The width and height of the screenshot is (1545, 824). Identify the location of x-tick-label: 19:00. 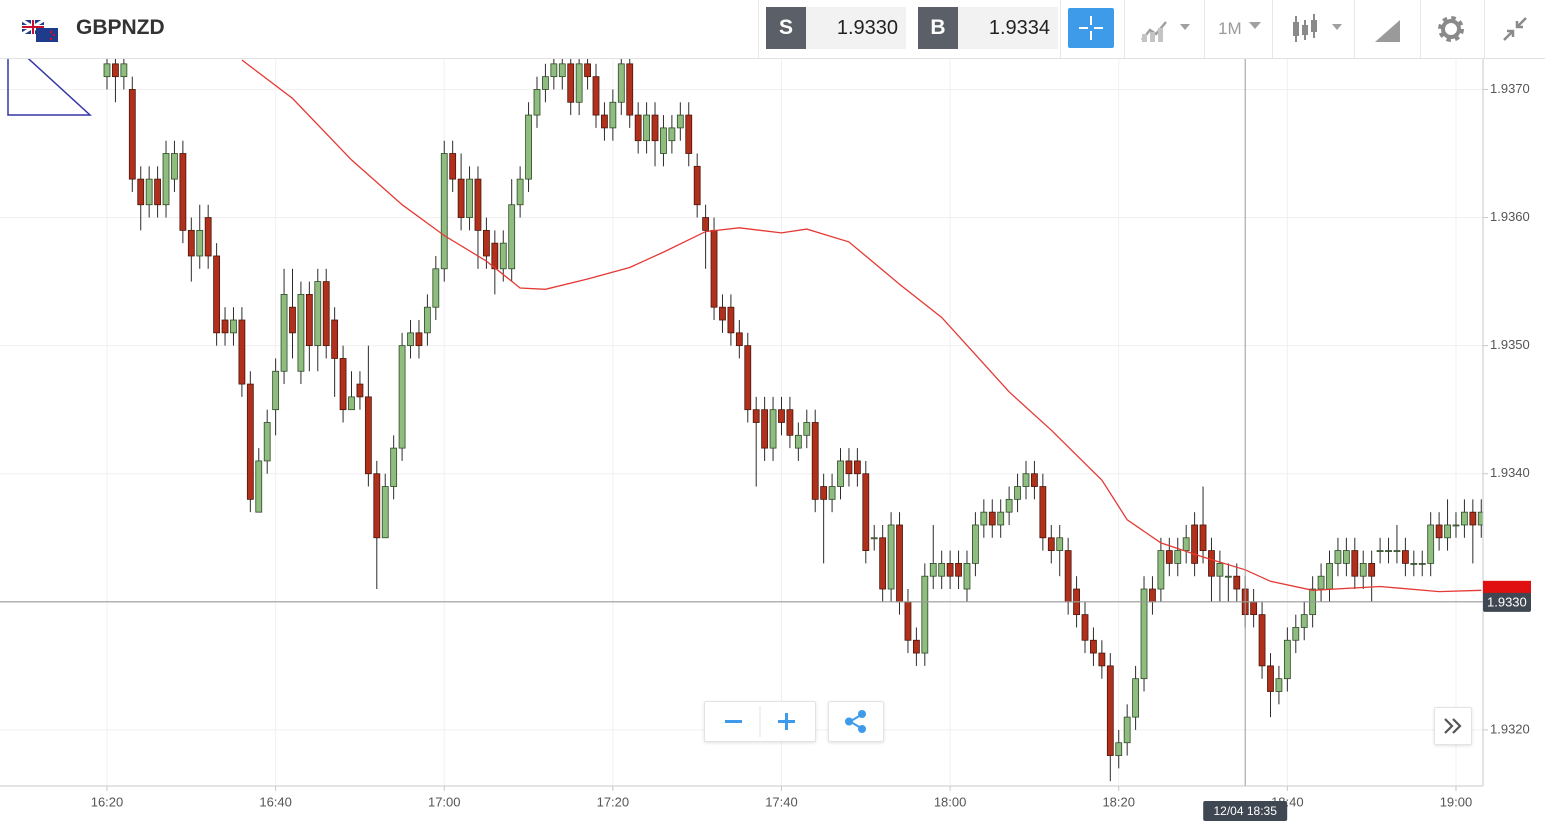
(1456, 801).